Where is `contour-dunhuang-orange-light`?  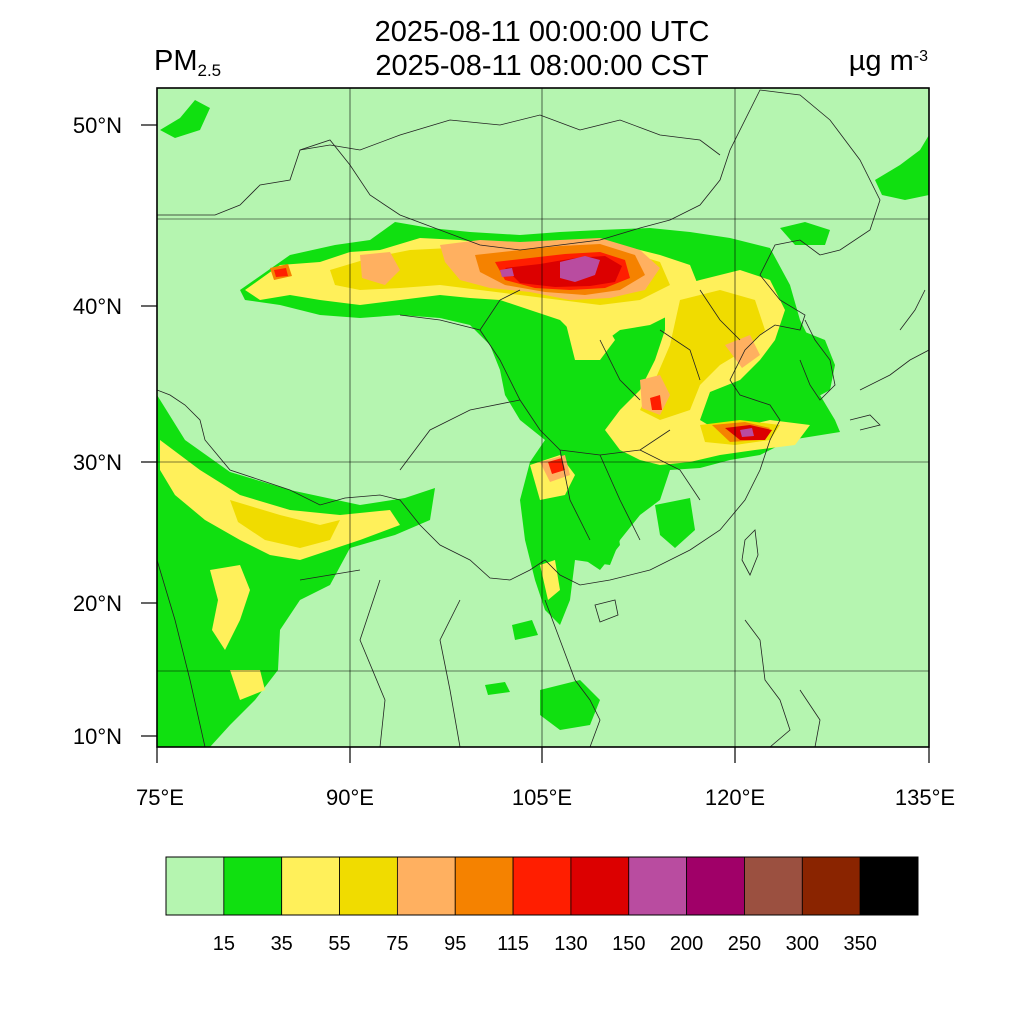 contour-dunhuang-orange-light is located at coordinates (380, 268).